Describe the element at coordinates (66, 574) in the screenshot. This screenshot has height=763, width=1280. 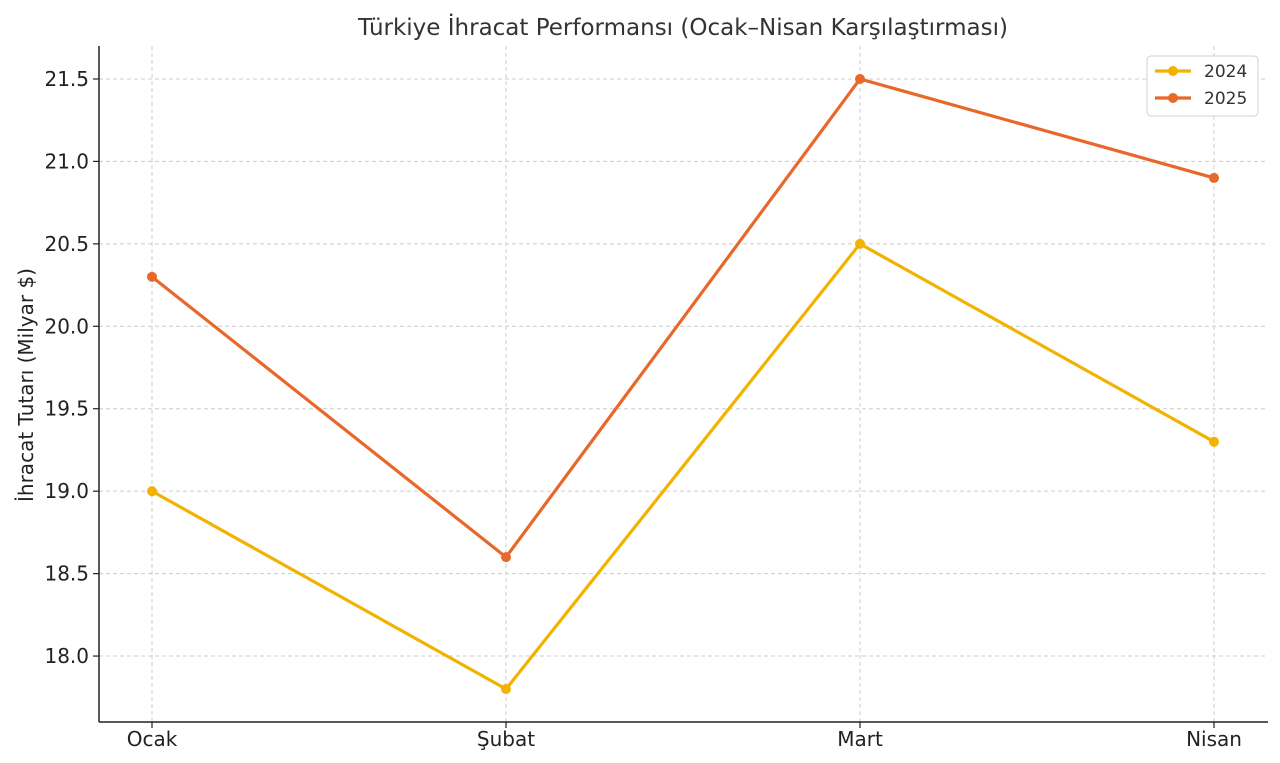
I see `y-tick-label: 18.5` at that location.